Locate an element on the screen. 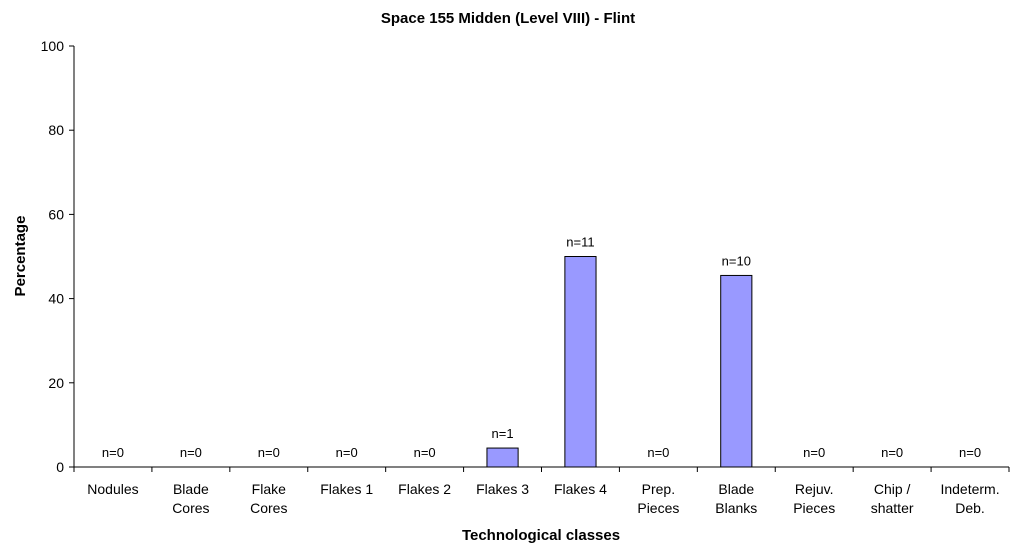 This screenshot has width=1014, height=556. y-tick-label: 20 is located at coordinates (56, 383).